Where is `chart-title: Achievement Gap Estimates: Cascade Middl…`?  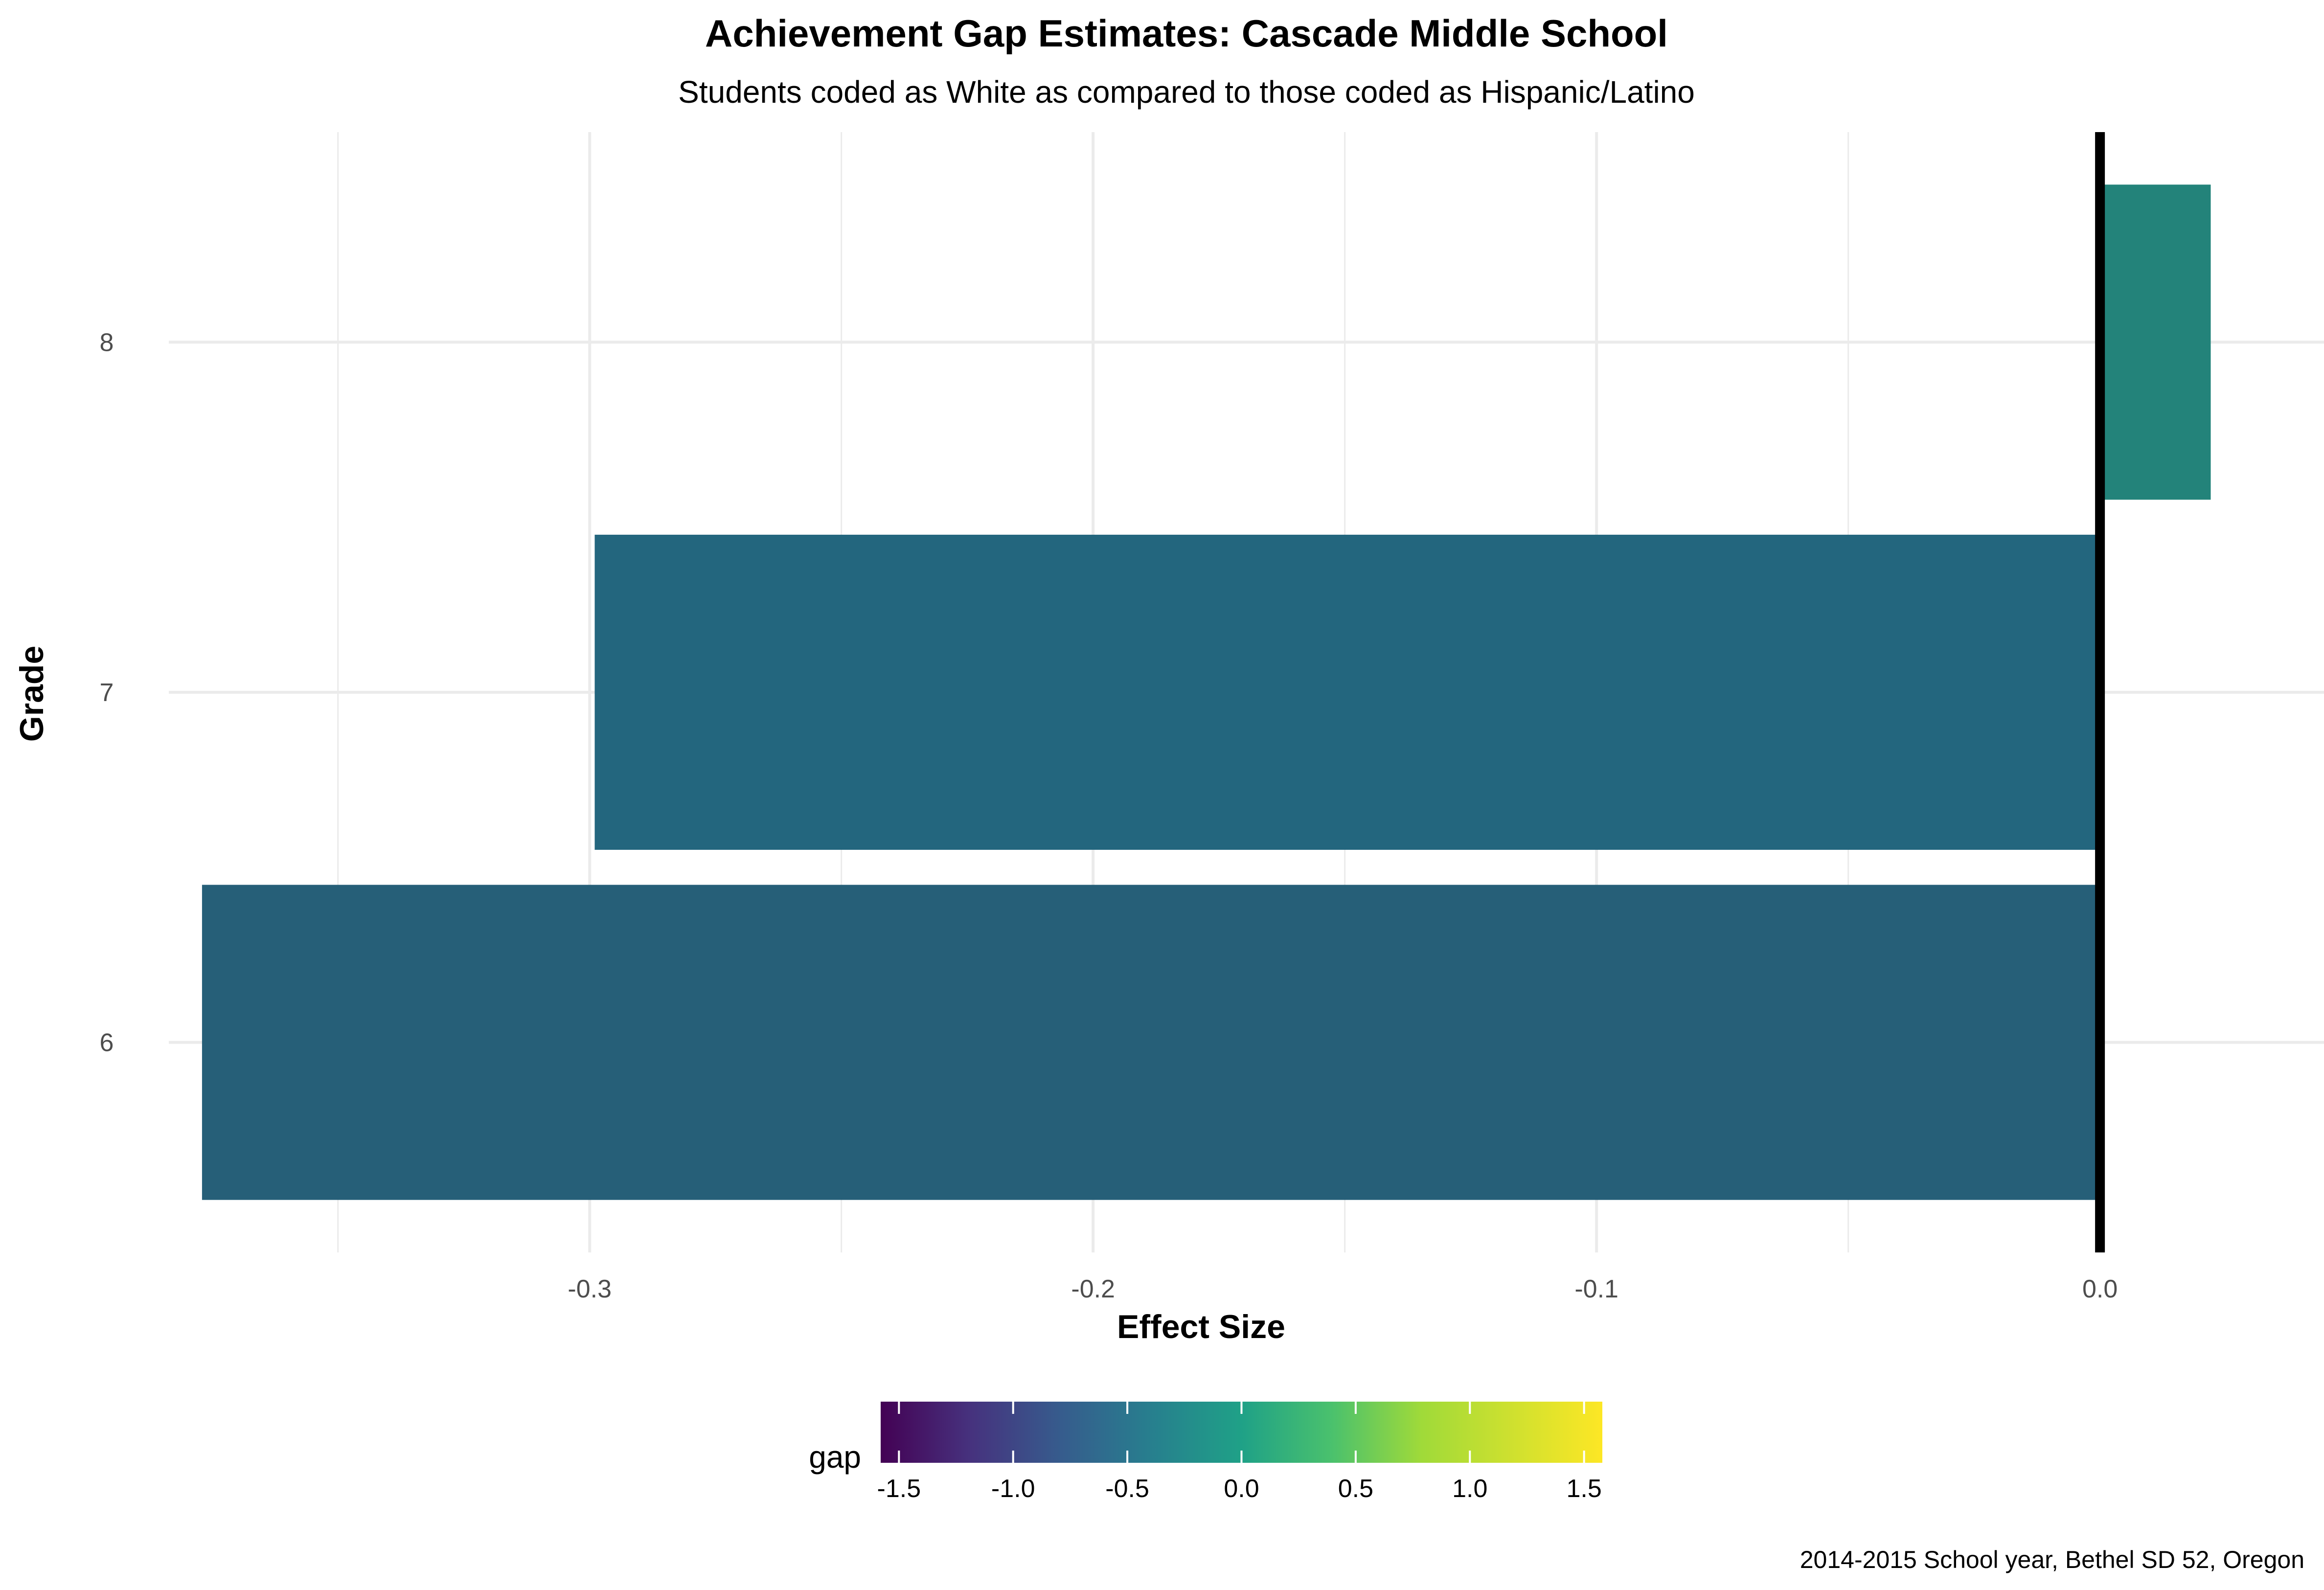
chart-title: Achievement Gap Estimates: Cascade Middl… is located at coordinates (1186, 33).